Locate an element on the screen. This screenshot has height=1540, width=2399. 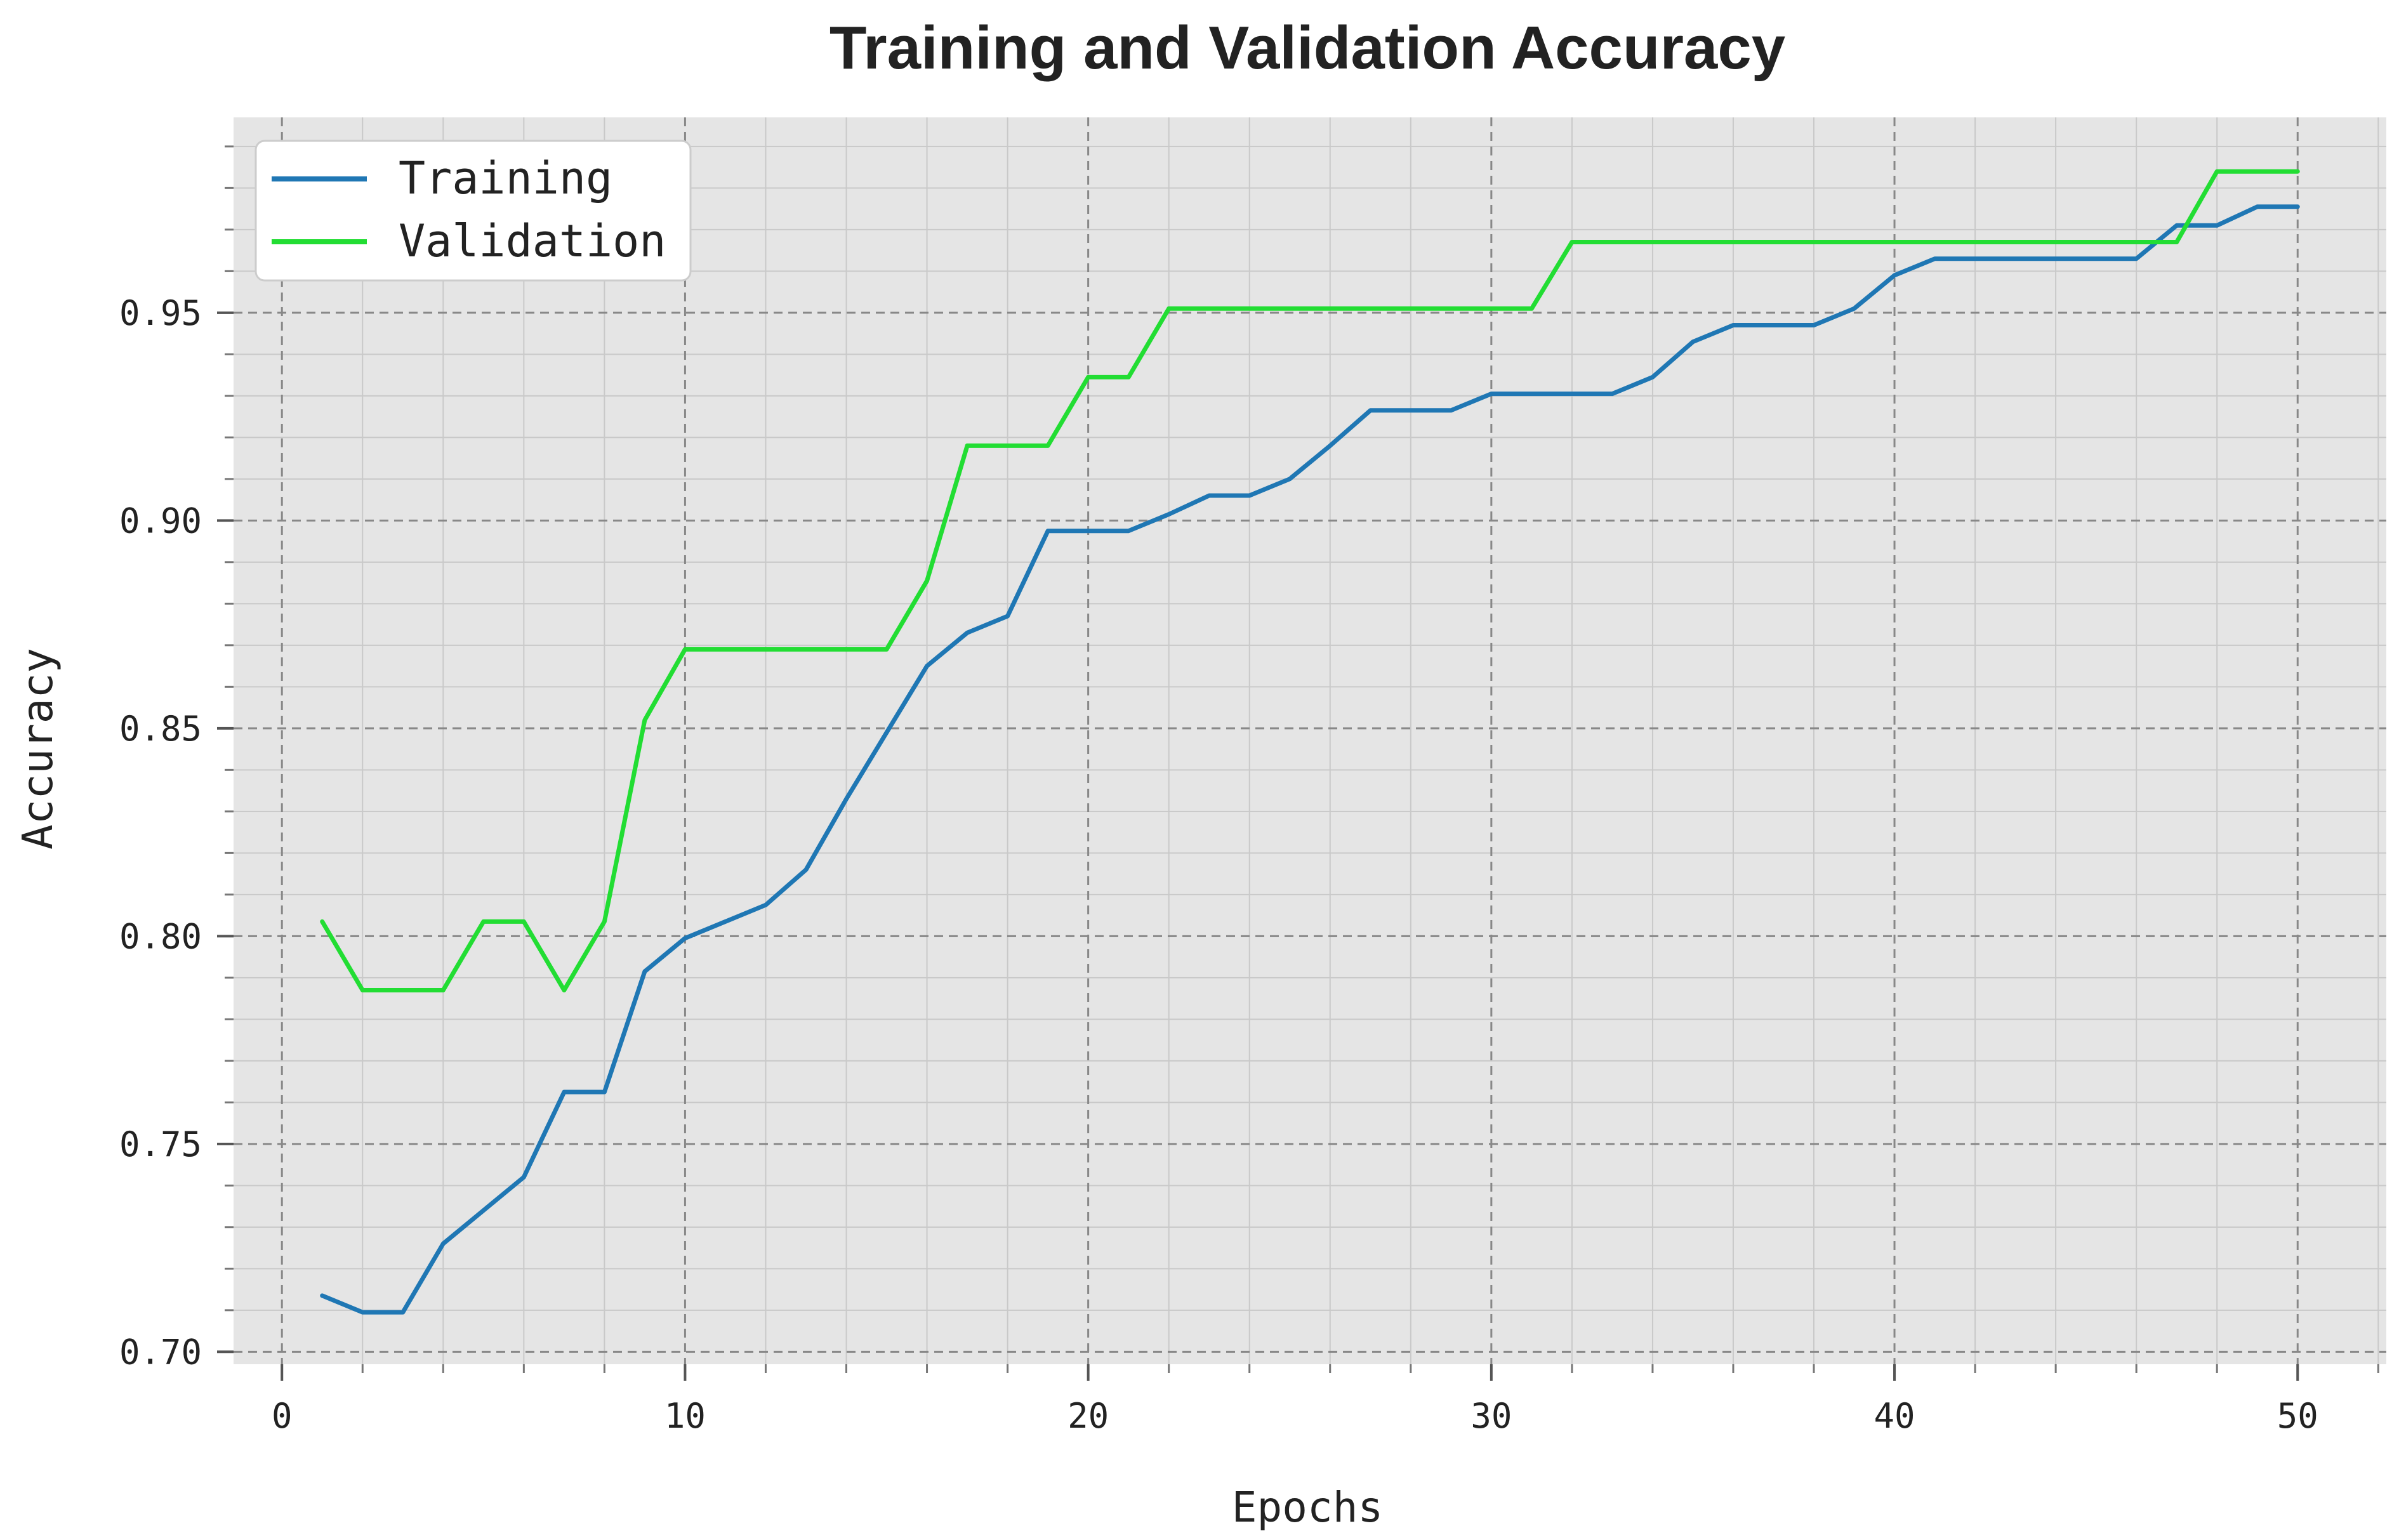
y-tick-label: 0.85 is located at coordinates (161, 729).